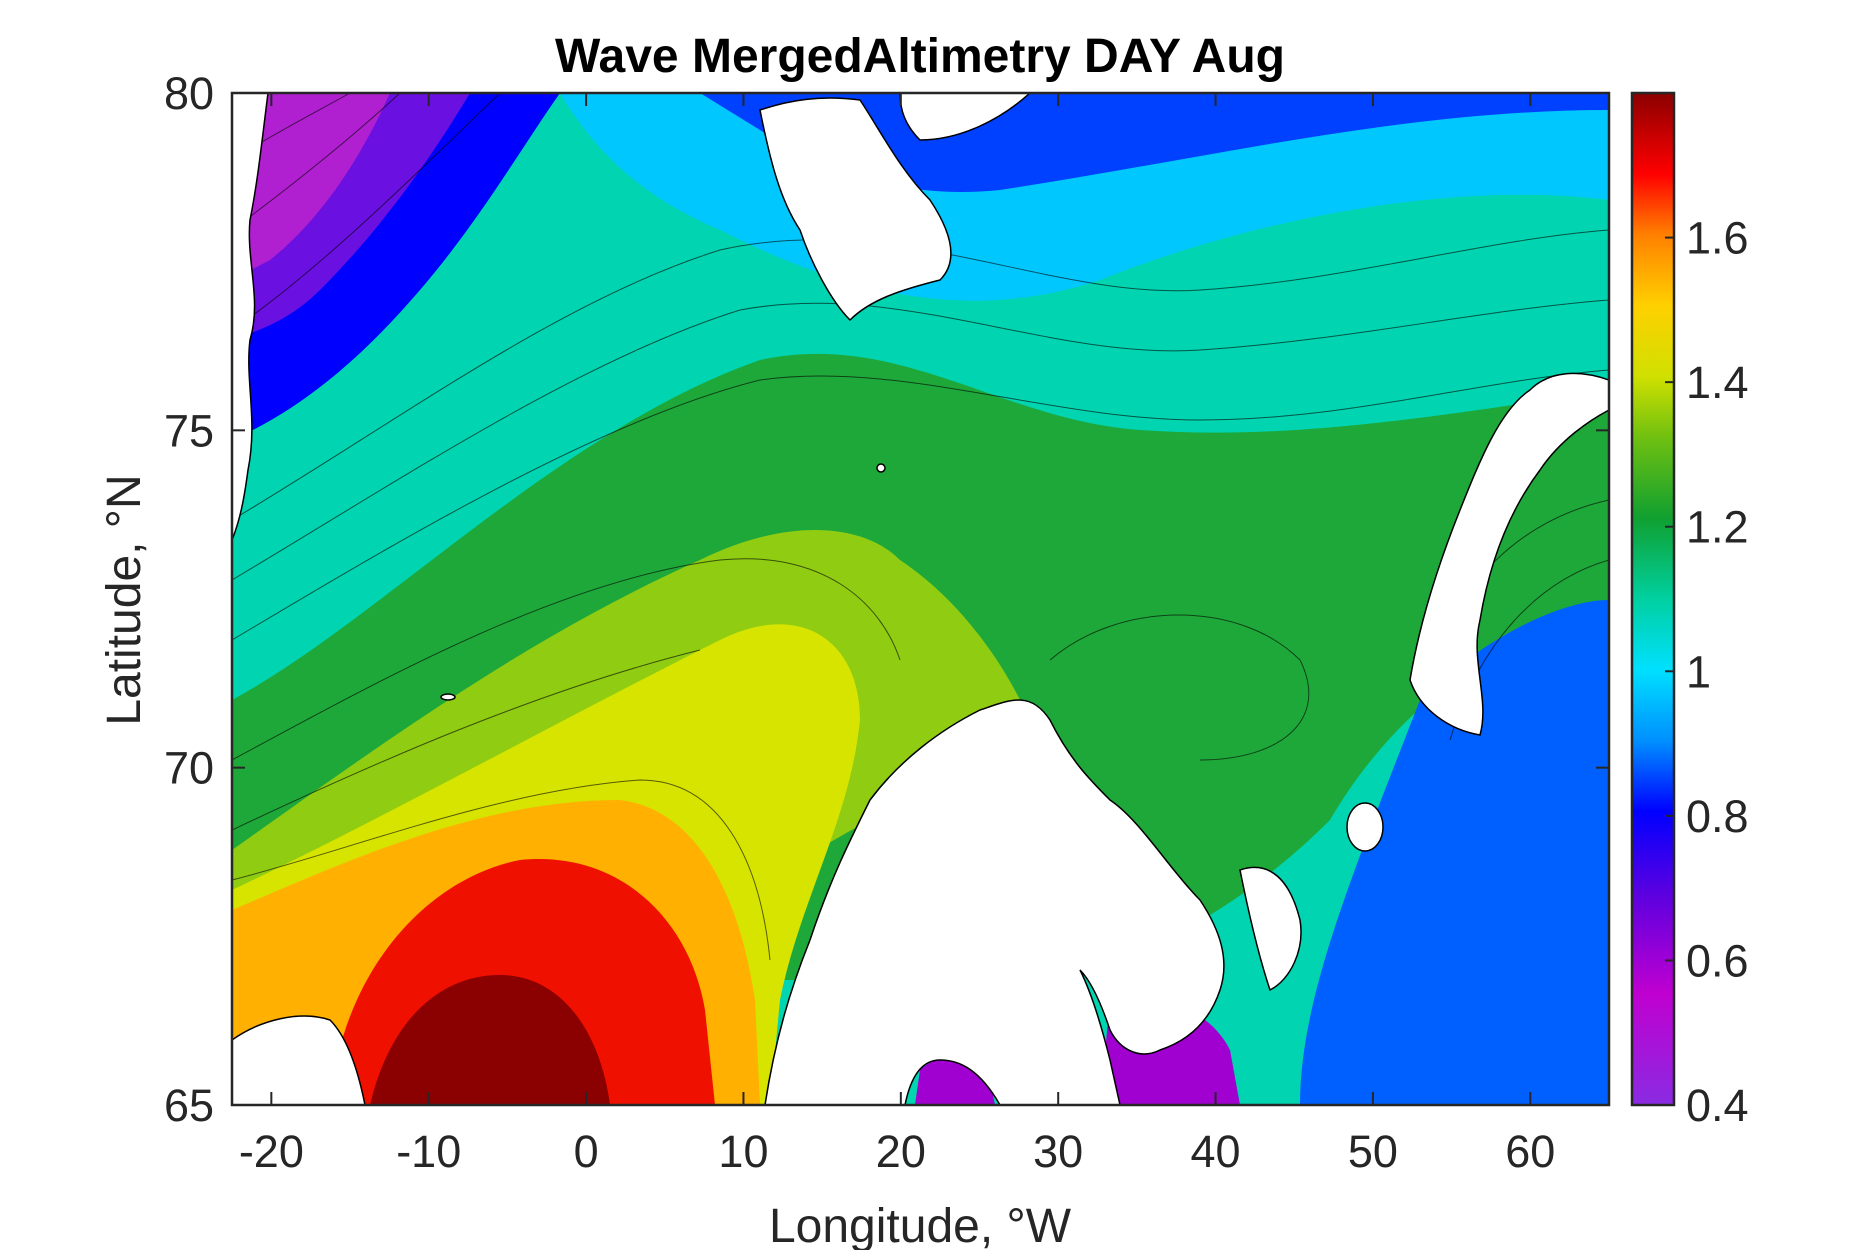 The height and width of the screenshot is (1250, 1875). Describe the element at coordinates (250, 317) in the screenshot. I see `land-greenland` at that location.